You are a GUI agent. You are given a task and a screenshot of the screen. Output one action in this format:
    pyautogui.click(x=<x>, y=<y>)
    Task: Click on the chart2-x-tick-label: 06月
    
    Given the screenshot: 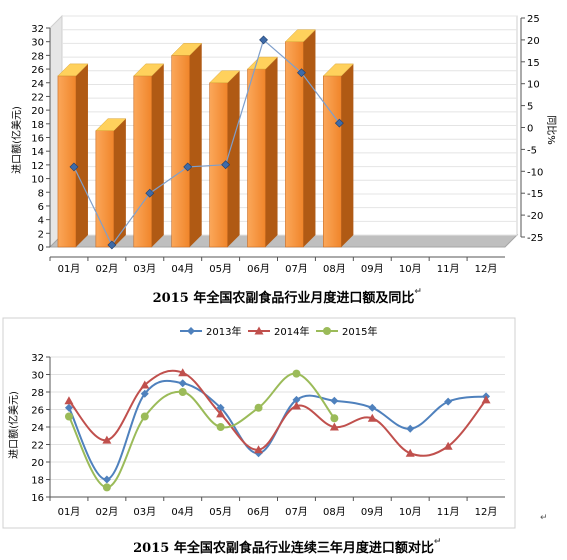 What is the action you would take?
    pyautogui.click(x=258, y=512)
    